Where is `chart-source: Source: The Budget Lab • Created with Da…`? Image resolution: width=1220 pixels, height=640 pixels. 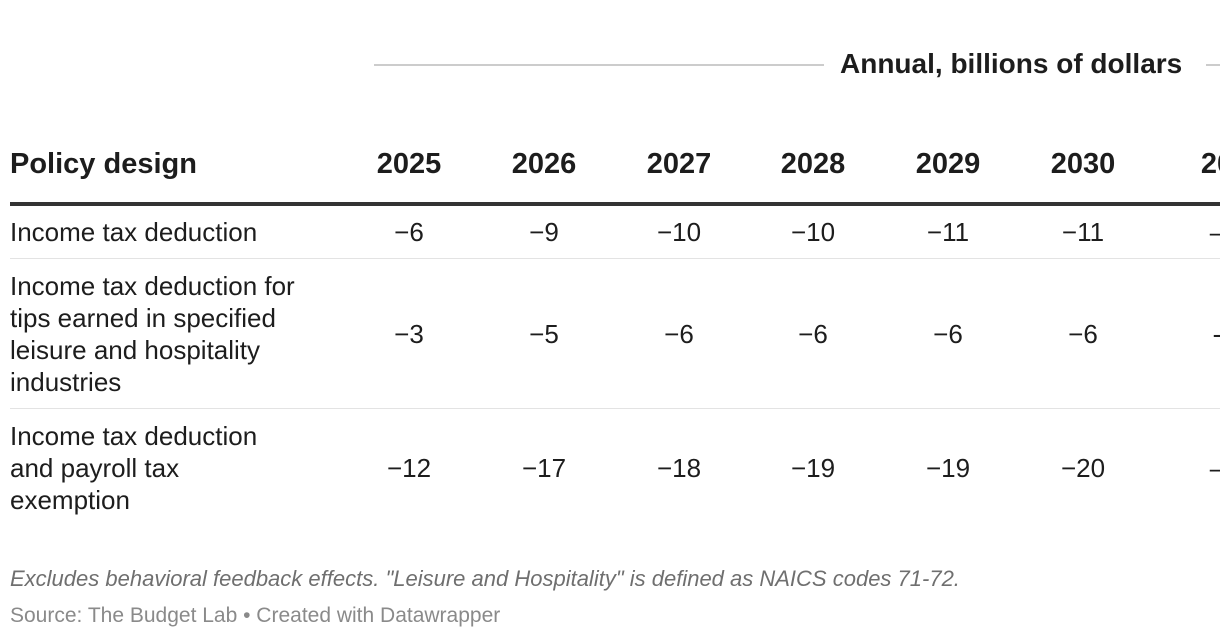
chart-source: Source: The Budget Lab • Created with Da… is located at coordinates (255, 615).